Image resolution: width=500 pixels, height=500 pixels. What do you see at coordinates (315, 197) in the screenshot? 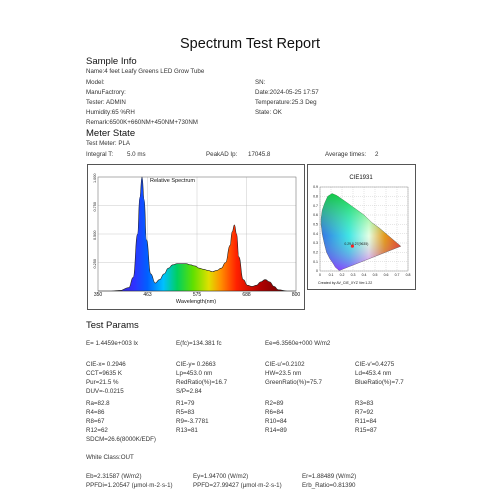
I see `cie-y-tick: 0.8` at bounding box center [315, 197].